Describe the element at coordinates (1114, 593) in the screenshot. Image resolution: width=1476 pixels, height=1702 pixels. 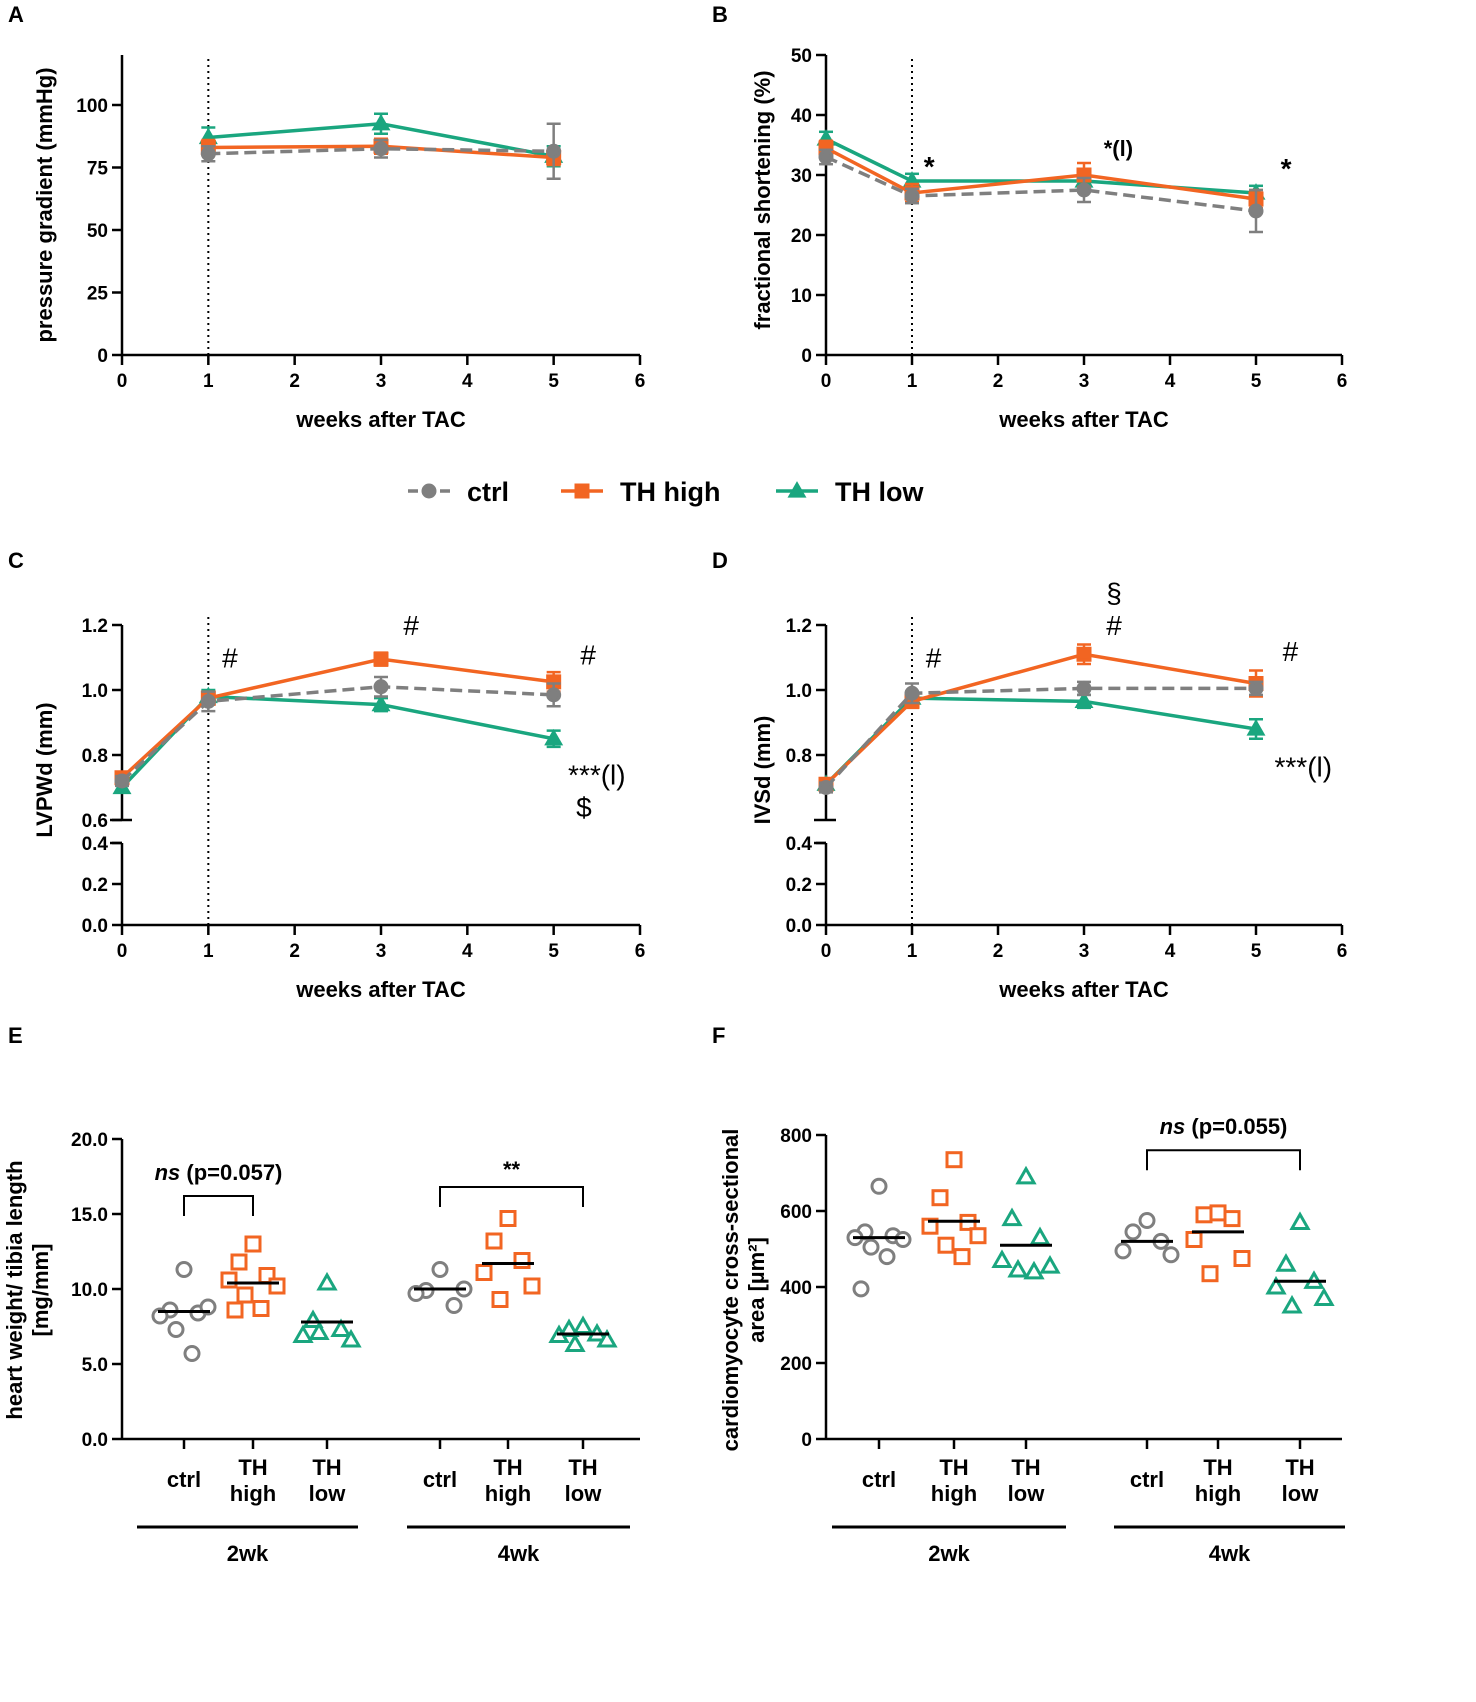
I see `significance-annotation: §` at that location.